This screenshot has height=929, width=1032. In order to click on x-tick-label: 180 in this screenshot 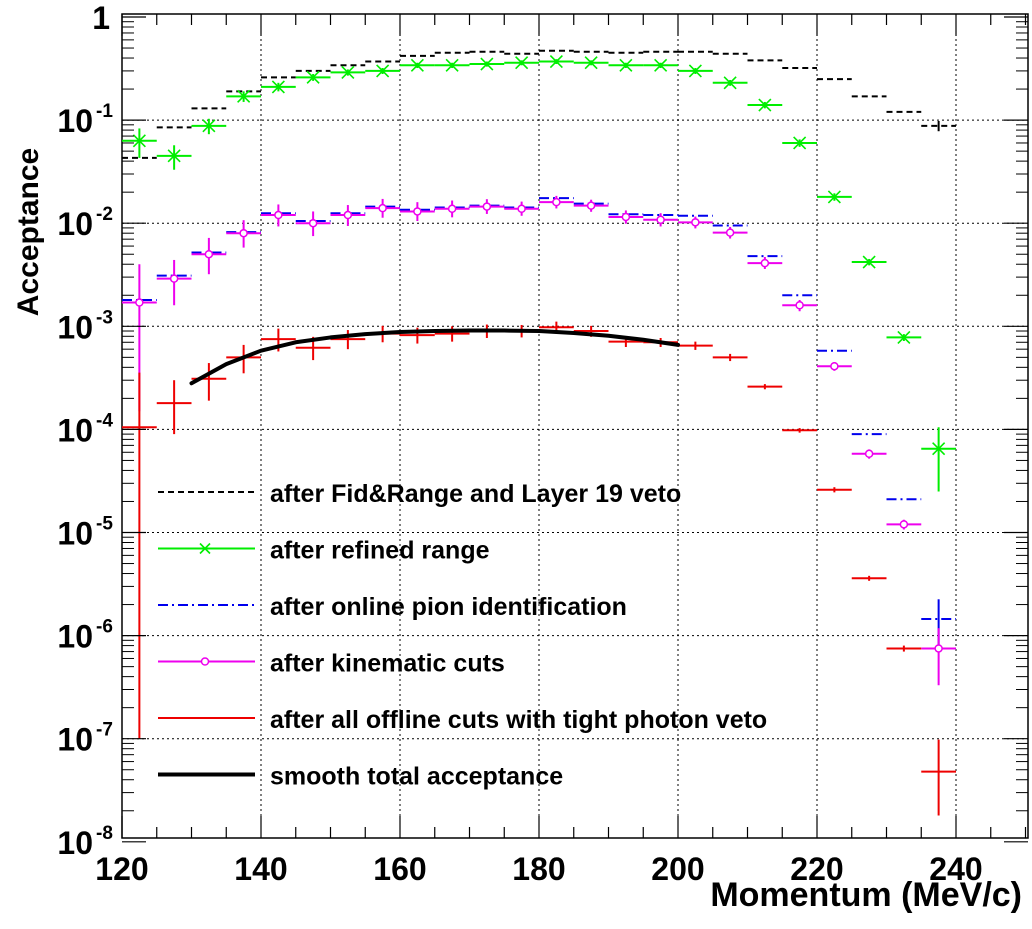, I will do `click(538, 869)`.